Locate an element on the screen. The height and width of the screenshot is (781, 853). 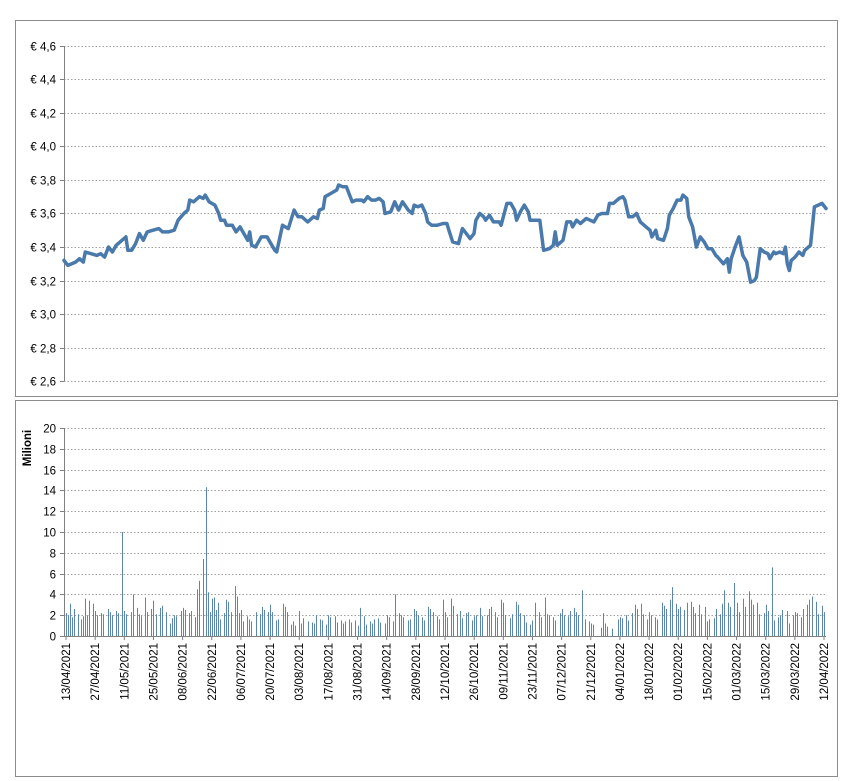
volume-tick-label: 10 is located at coordinates (49, 534).